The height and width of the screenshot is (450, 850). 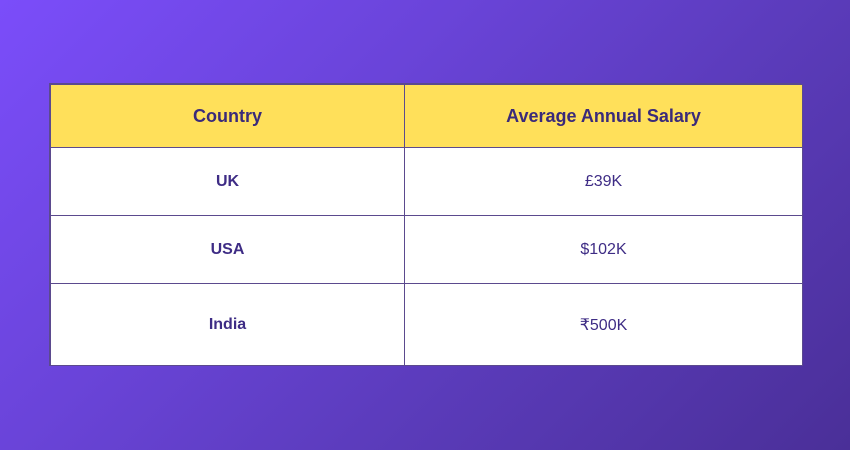 I want to click on table-header: Country Average Annual Salary, so click(x=426, y=116).